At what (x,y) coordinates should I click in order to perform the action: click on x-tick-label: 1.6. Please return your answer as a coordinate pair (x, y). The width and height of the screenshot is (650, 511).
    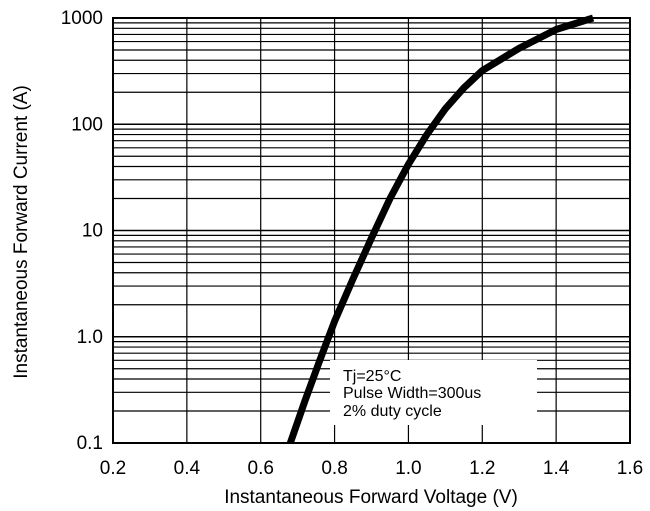
    Looking at the image, I should click on (630, 468).